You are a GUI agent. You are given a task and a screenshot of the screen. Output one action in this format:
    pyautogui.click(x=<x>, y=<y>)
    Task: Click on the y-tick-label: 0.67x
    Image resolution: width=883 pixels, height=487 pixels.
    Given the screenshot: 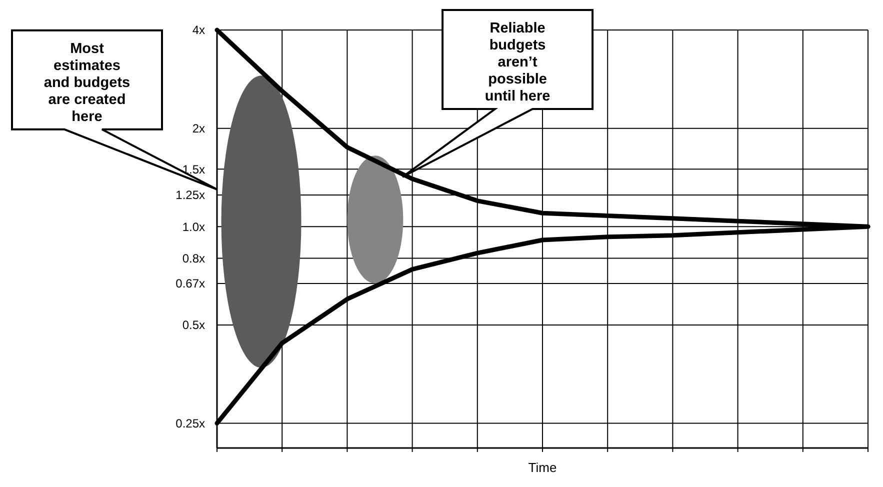 What is the action you would take?
    pyautogui.click(x=190, y=283)
    